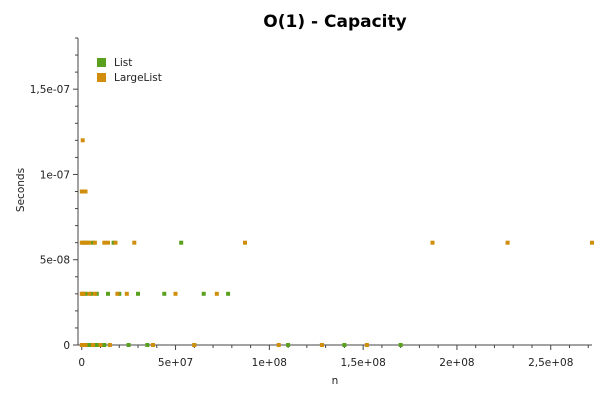 The width and height of the screenshot is (600, 400). Describe the element at coordinates (362, 363) in the screenshot. I see `x-tick-label: 1,5e+08` at that location.